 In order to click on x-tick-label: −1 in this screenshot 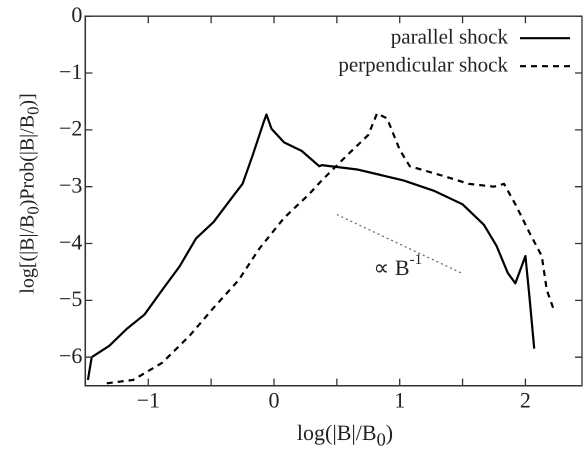, I will do `click(148, 400)`.